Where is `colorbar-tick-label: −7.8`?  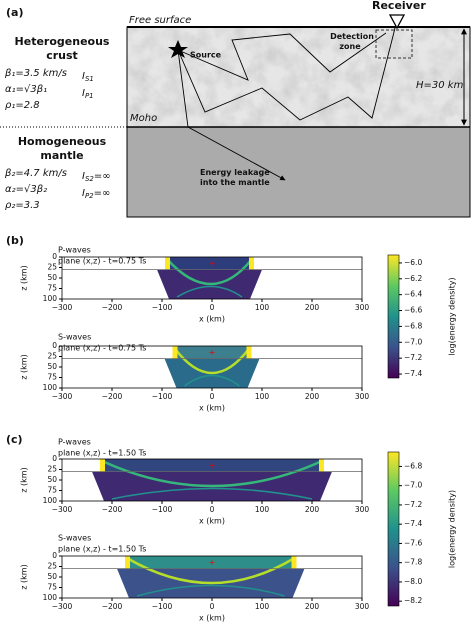
colorbar-tick-label: −7.8 is located at coordinates (413, 562).